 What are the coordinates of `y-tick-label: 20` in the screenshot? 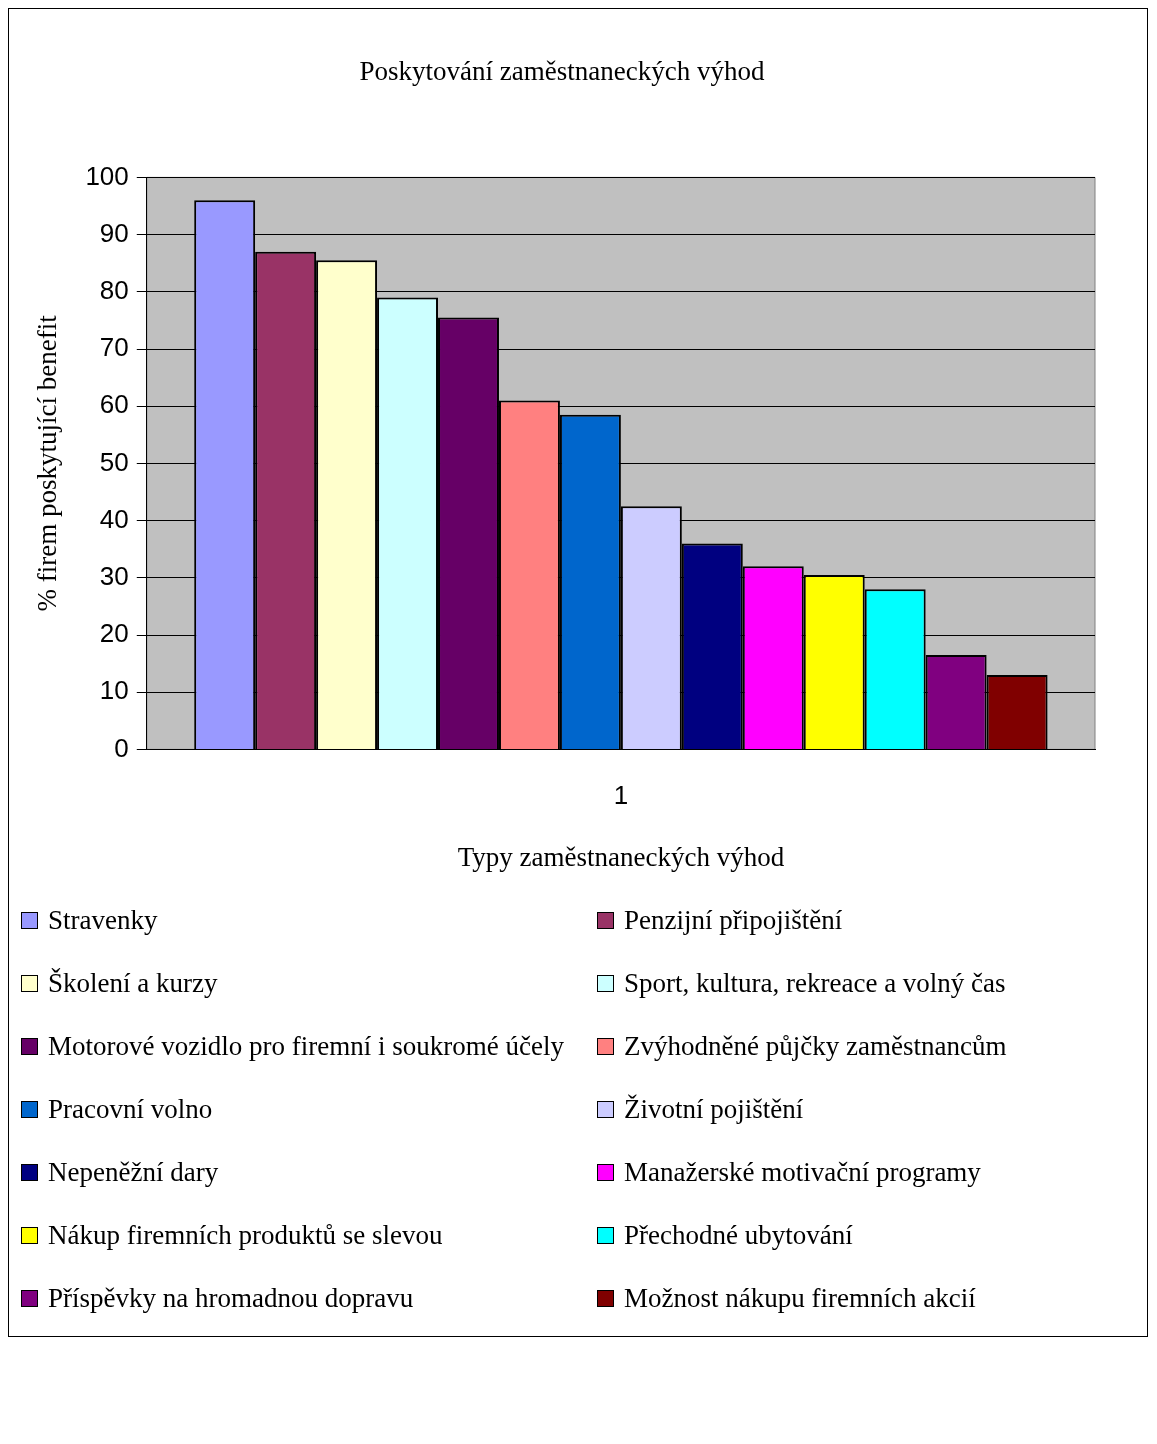 It's located at (114, 633).